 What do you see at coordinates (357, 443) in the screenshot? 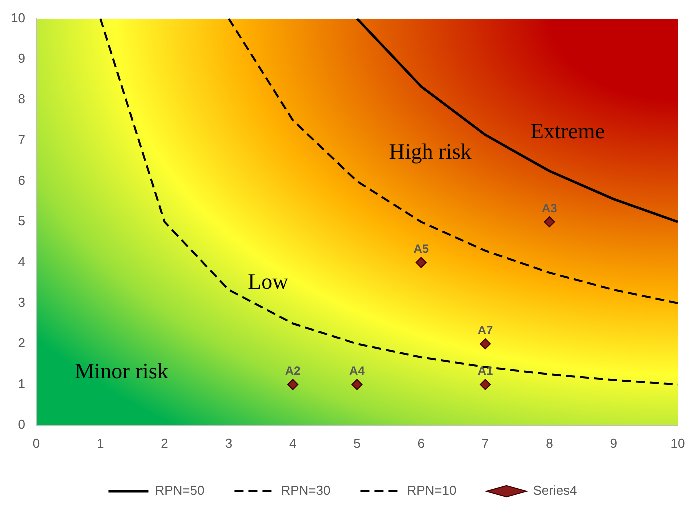
I see `x-tick-label: 5` at bounding box center [357, 443].